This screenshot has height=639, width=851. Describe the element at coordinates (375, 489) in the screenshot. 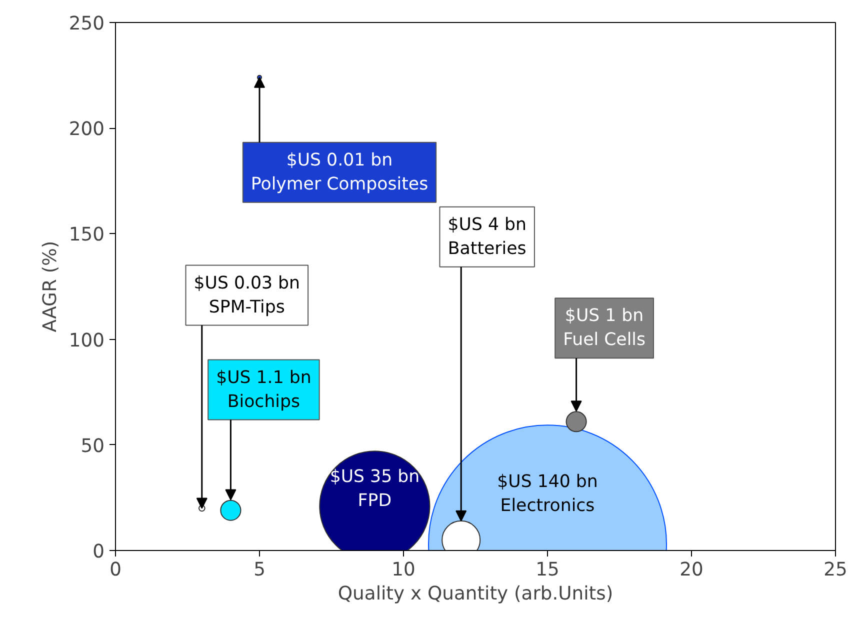

I see `annotation: $US 35 bn FPD` at that location.